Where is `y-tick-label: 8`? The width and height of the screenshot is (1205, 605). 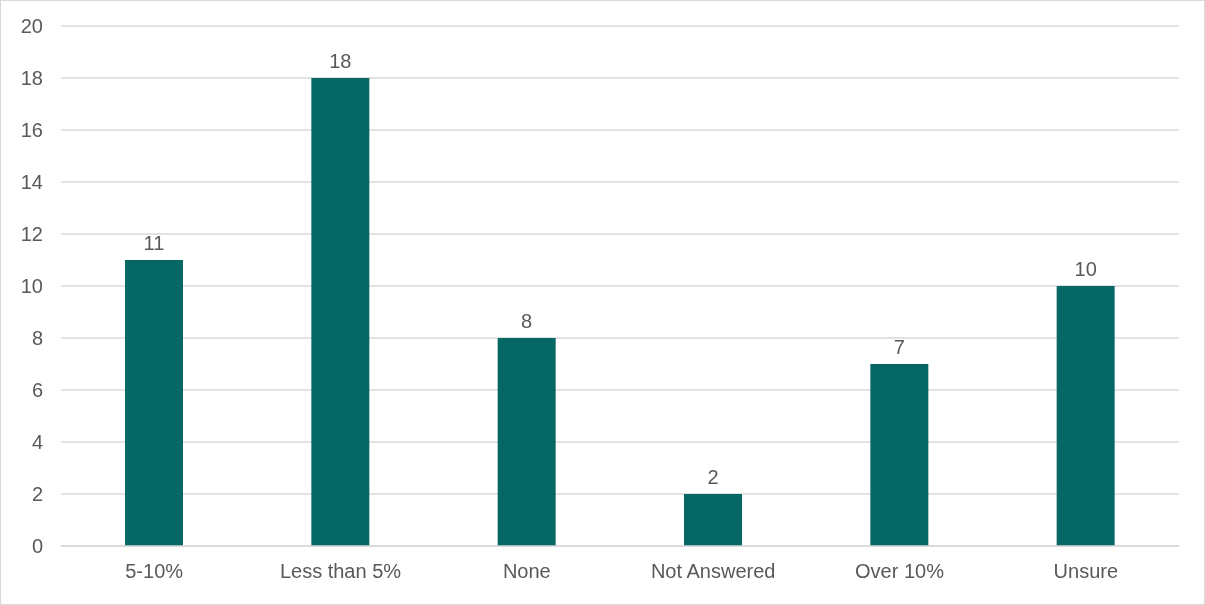 y-tick-label: 8 is located at coordinates (37, 338).